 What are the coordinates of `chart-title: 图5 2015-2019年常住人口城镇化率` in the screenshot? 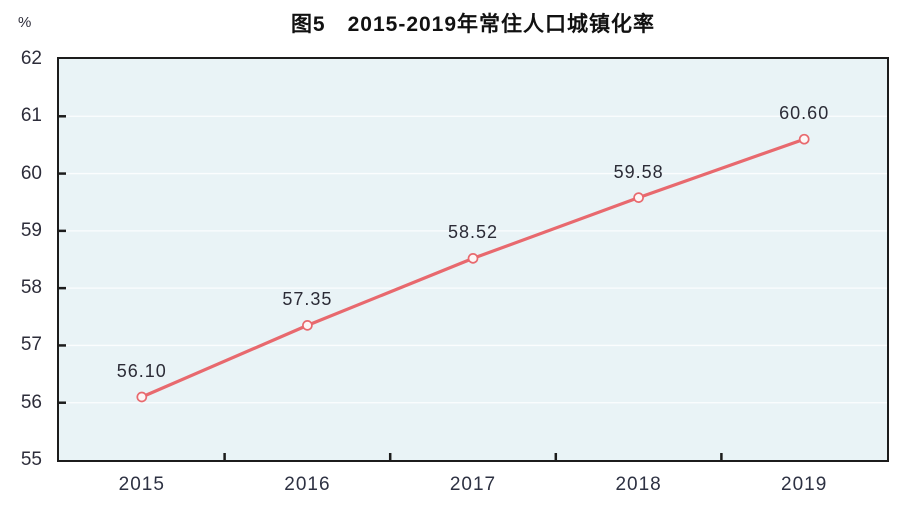 It's located at (473, 24).